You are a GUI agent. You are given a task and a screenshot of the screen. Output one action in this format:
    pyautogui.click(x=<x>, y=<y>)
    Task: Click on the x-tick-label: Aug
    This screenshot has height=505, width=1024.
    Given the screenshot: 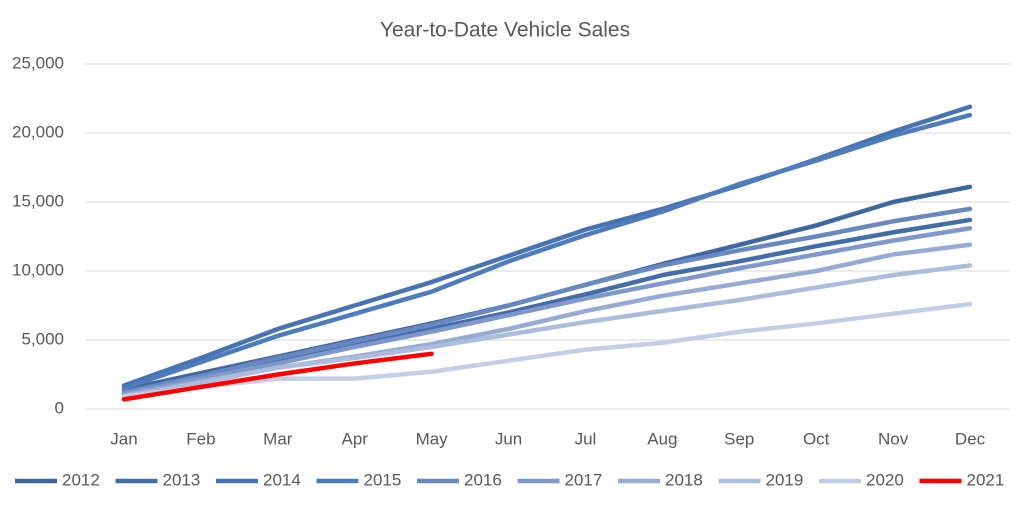 What is the action you would take?
    pyautogui.click(x=662, y=438)
    